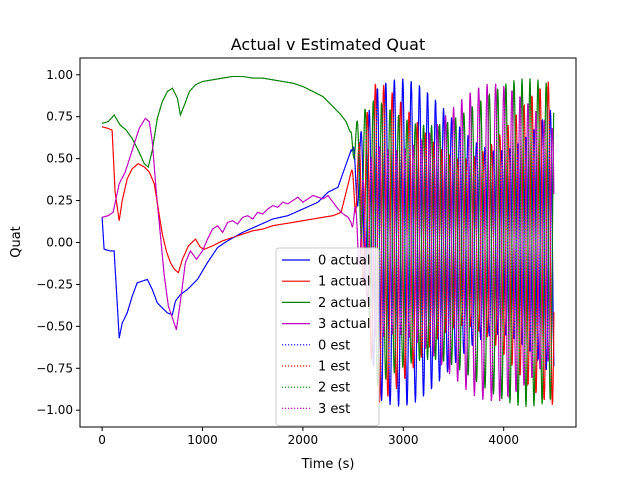 The height and width of the screenshot is (480, 640). What do you see at coordinates (344, 282) in the screenshot?
I see `legend-label: 1 actual` at bounding box center [344, 282].